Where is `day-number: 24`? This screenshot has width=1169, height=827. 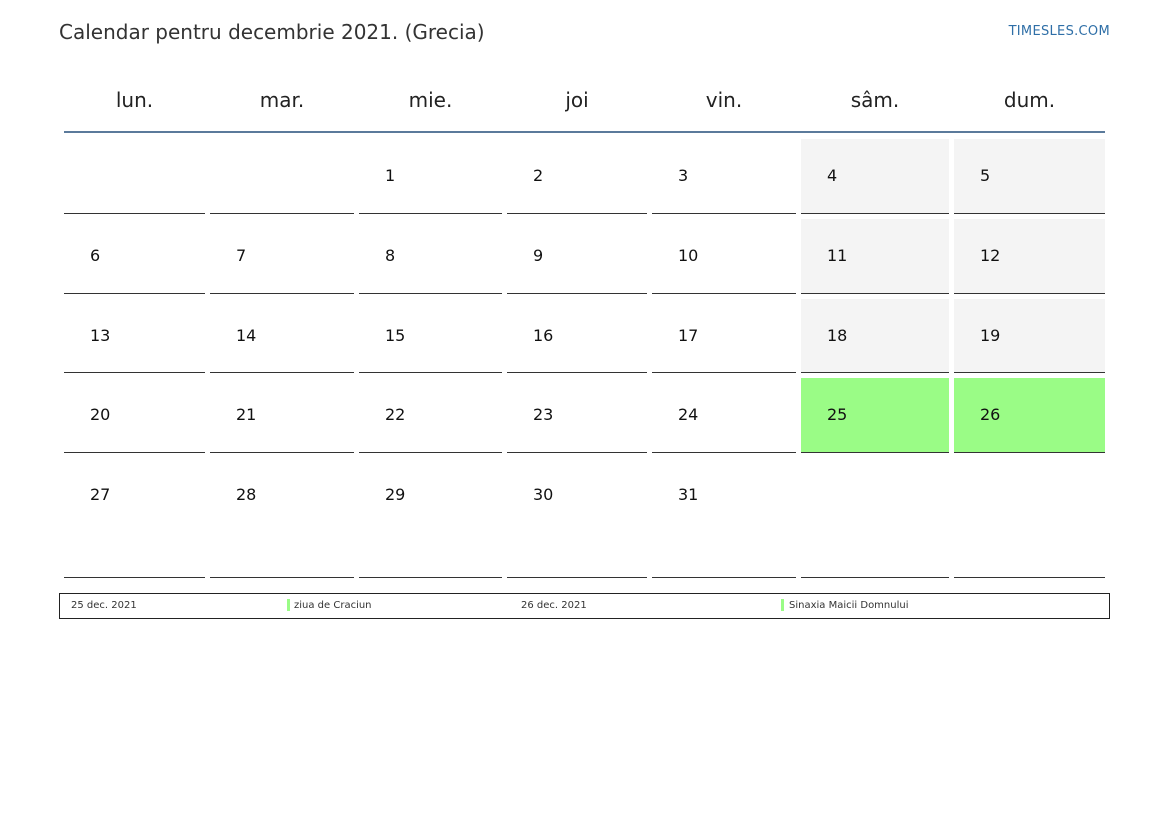 day-number: 24 is located at coordinates (688, 414).